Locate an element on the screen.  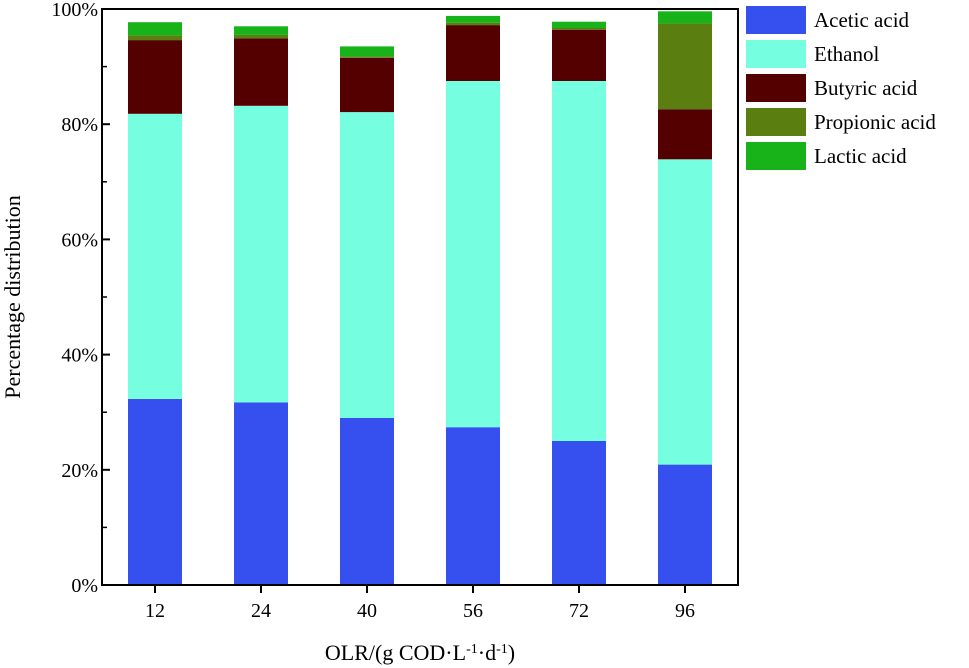
legend-swatch-ethanol is located at coordinates (776, 54).